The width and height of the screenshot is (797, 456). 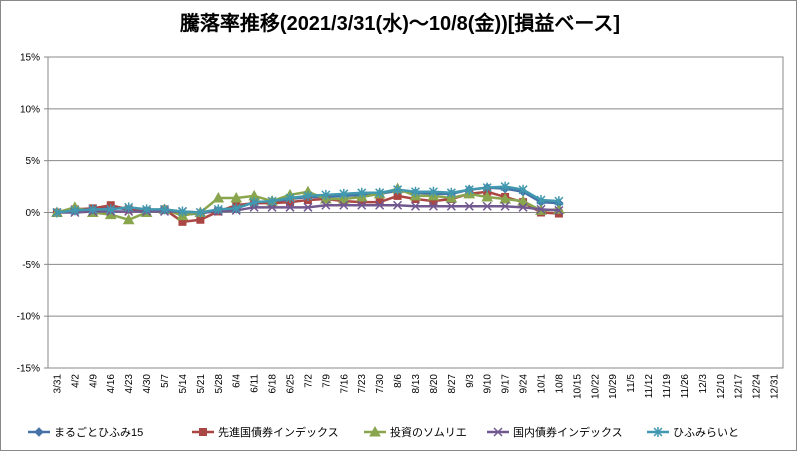 I want to click on chart-title: 騰落率推移(2021/3/31(水)～10/8(金))[損益ベース], so click(x=400, y=23).